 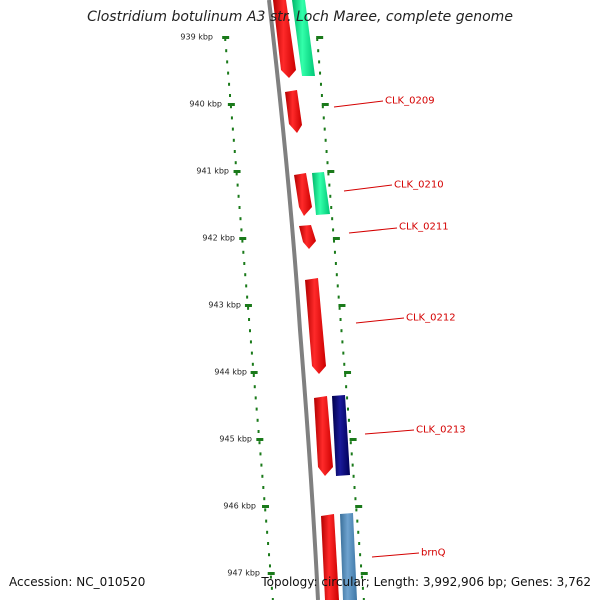 What do you see at coordinates (376, 329) in the screenshot?
I see `label-leader-lines` at bounding box center [376, 329].